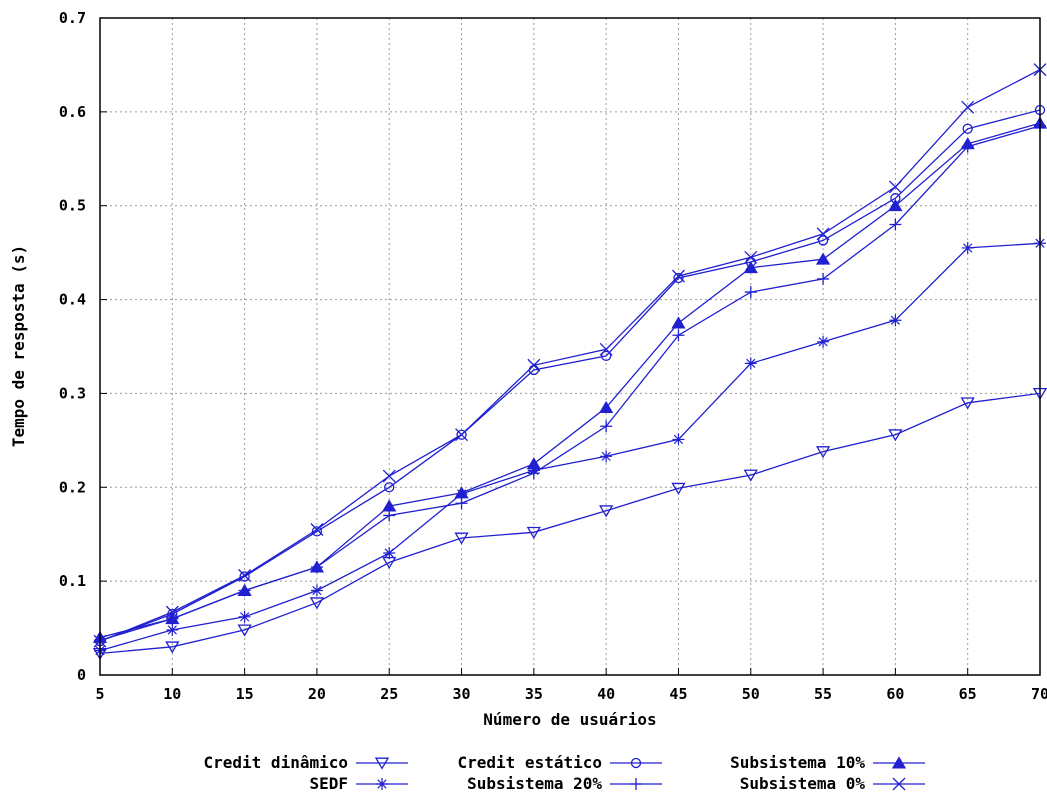 This screenshot has height=799, width=1047. I want to click on x-tick-label: 30, so click(462, 694).